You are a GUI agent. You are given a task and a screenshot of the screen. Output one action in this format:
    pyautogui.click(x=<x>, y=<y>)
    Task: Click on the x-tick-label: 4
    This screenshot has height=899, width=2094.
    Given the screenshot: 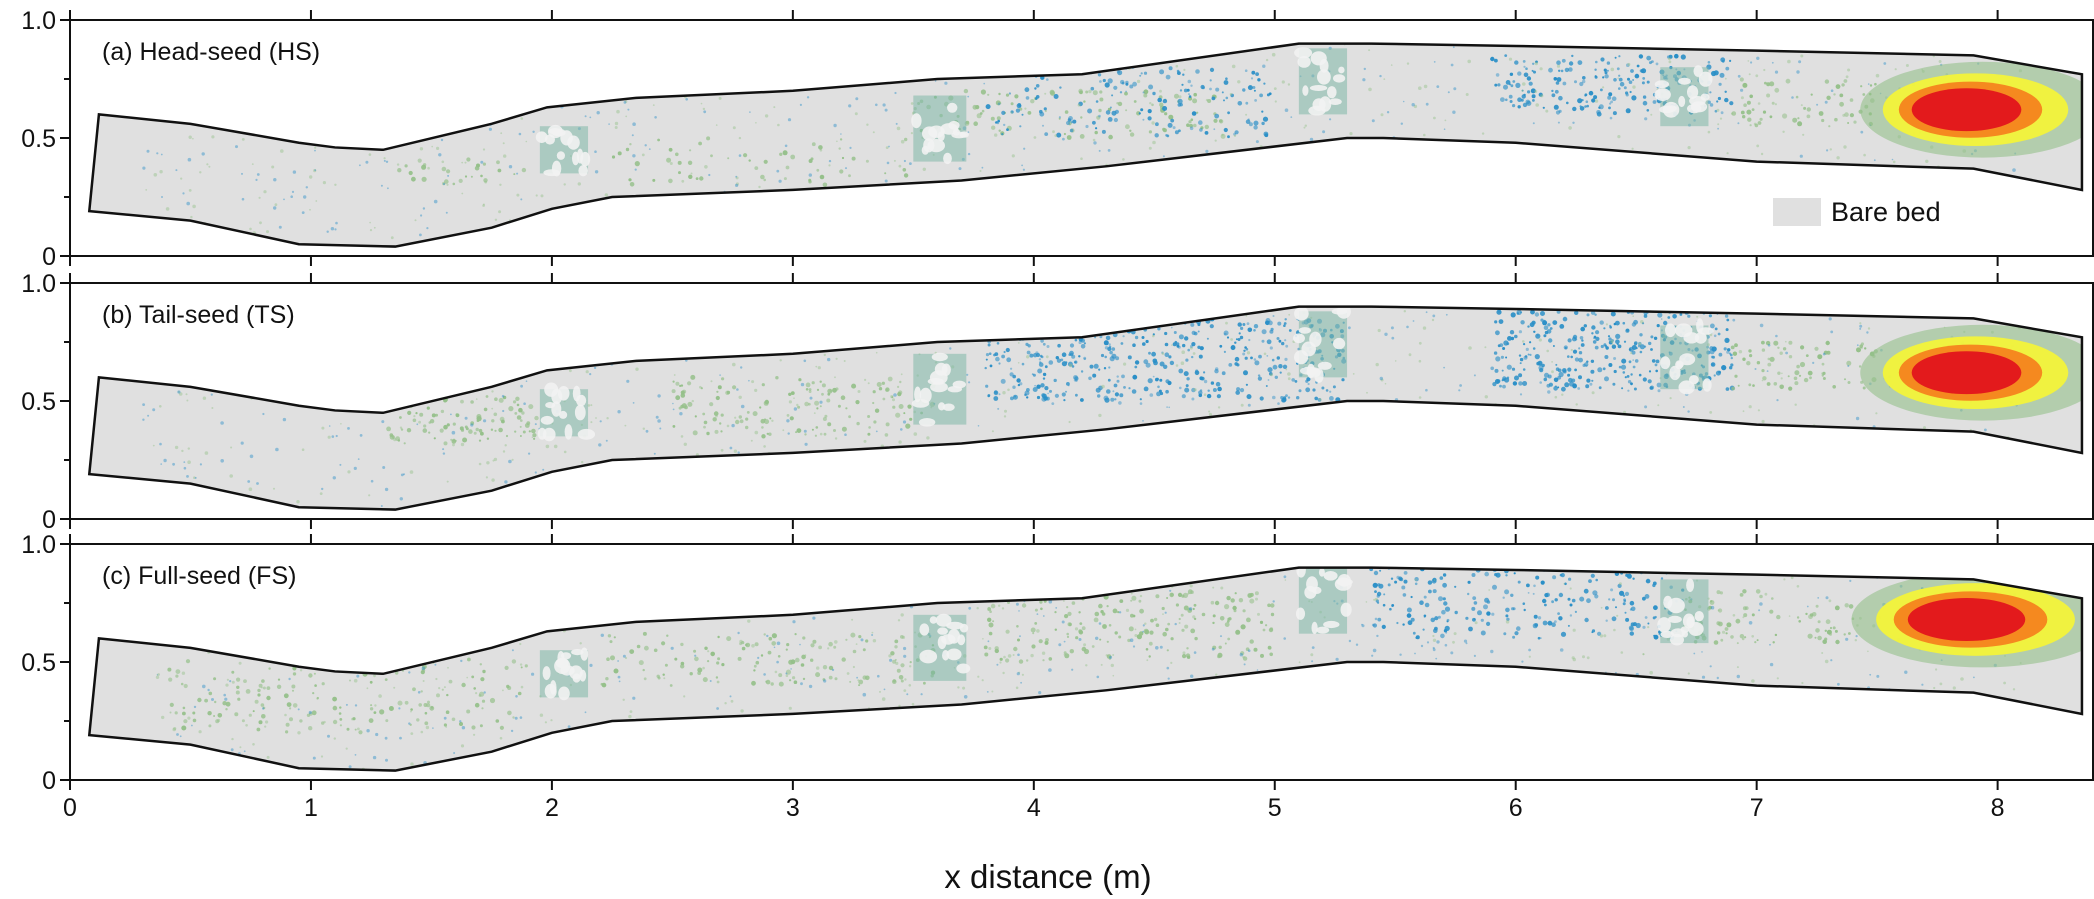 What is the action you would take?
    pyautogui.click(x=1034, y=808)
    